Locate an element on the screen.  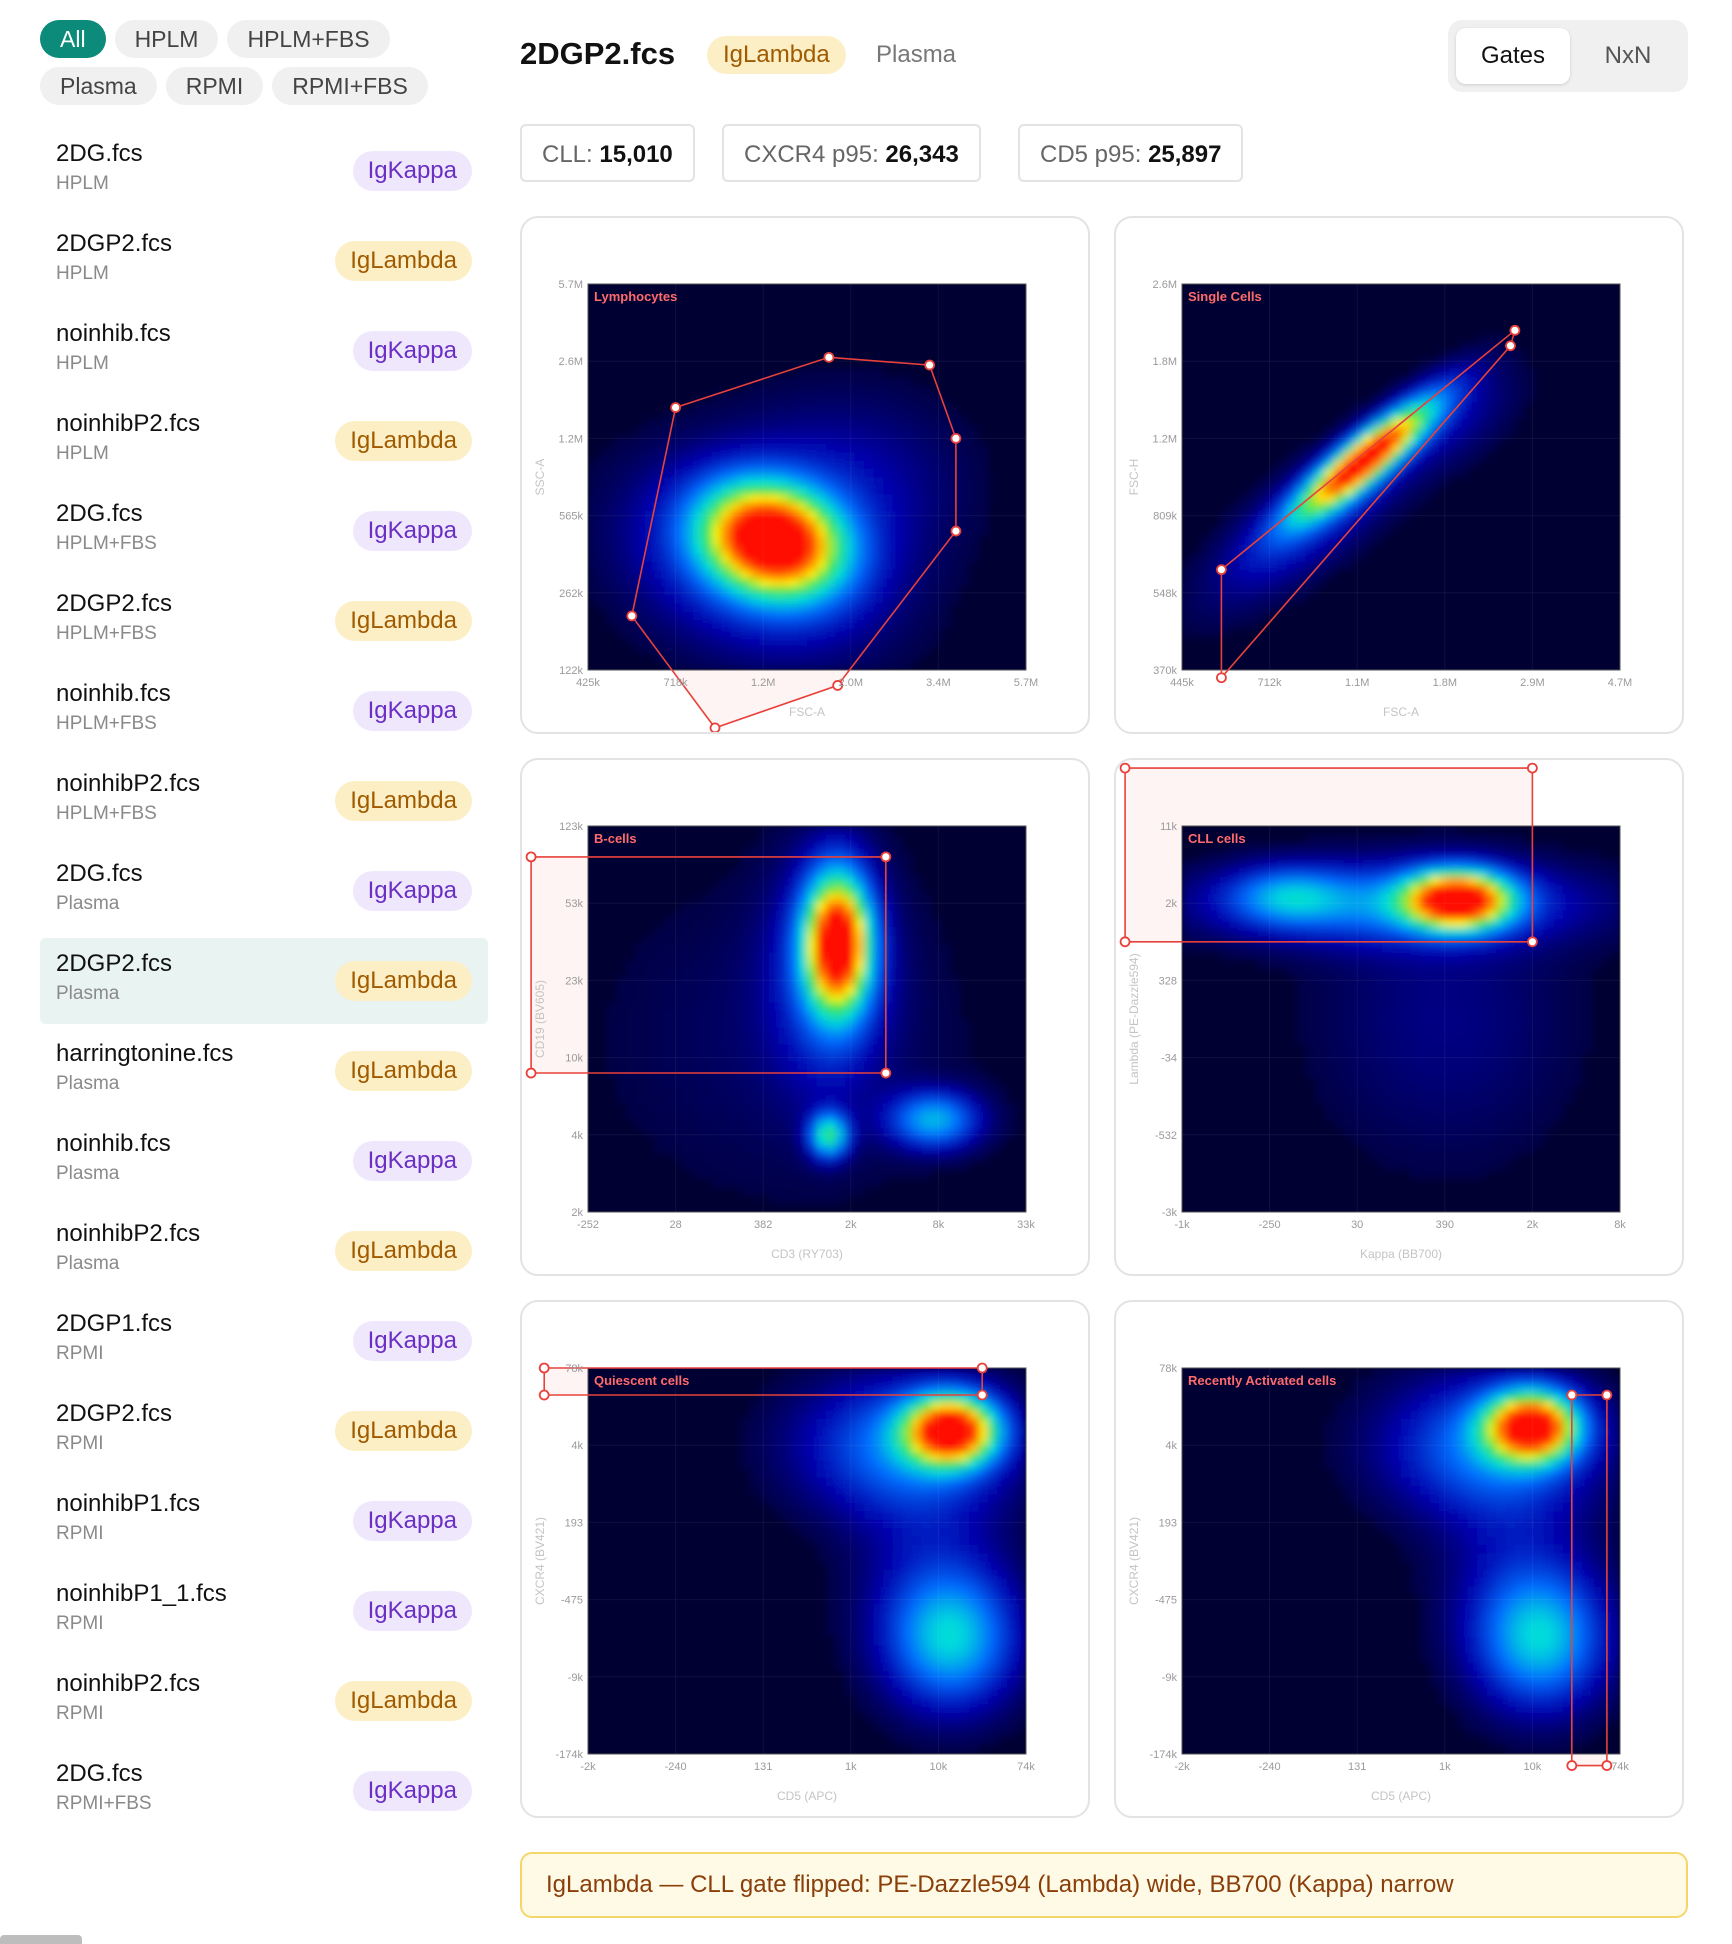
file-list-item: noinhibP2.fcs Plasma IgLambda is located at coordinates (264, 1251).